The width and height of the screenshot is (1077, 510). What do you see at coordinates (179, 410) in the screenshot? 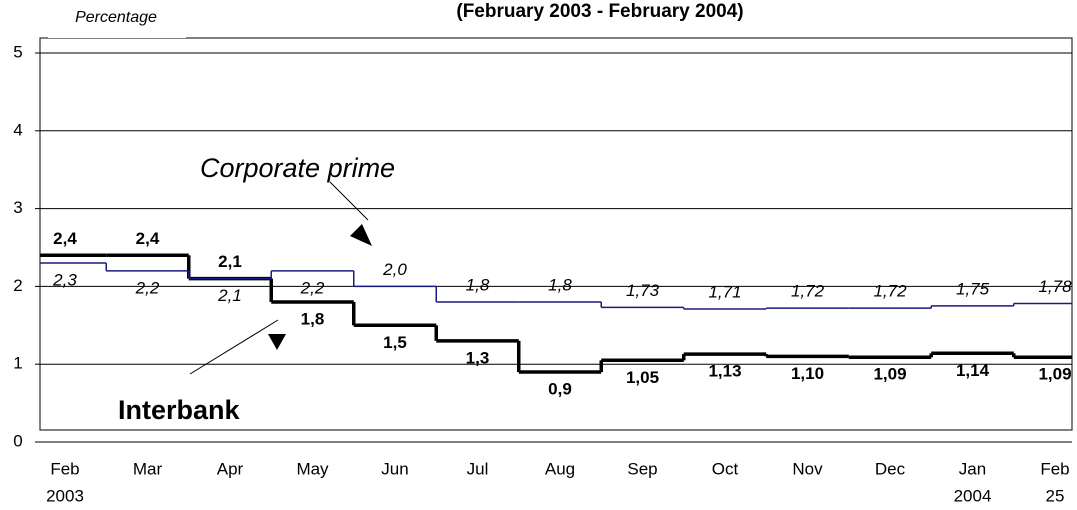
I see `annotation: Interbank` at bounding box center [179, 410].